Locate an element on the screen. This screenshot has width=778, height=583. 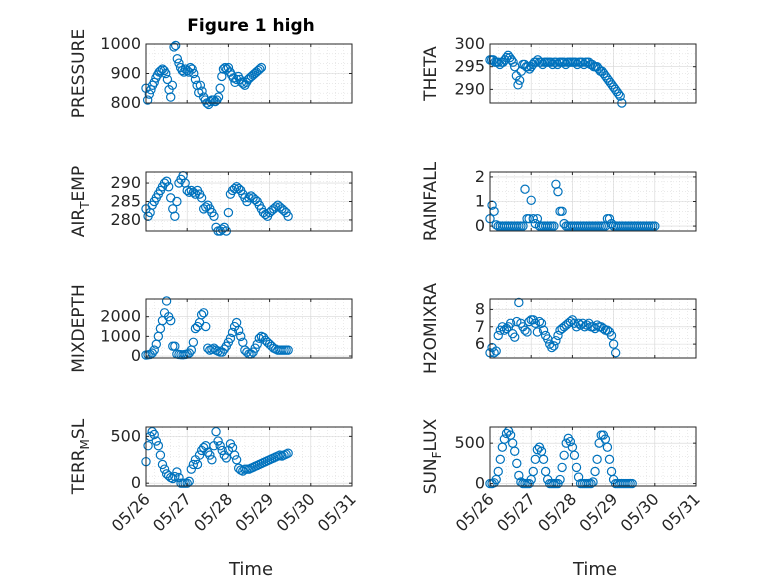
y-axis-label: RAINFALL is located at coordinates (431, 201).